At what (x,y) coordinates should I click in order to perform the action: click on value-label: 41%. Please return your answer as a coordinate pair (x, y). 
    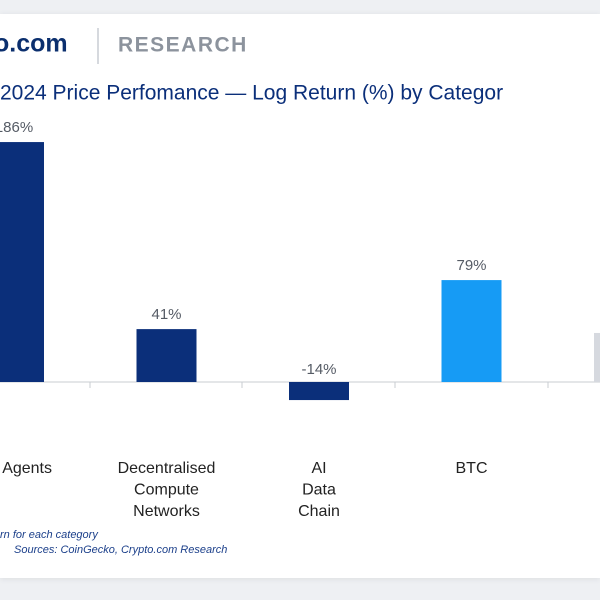
    Looking at the image, I should click on (166, 314).